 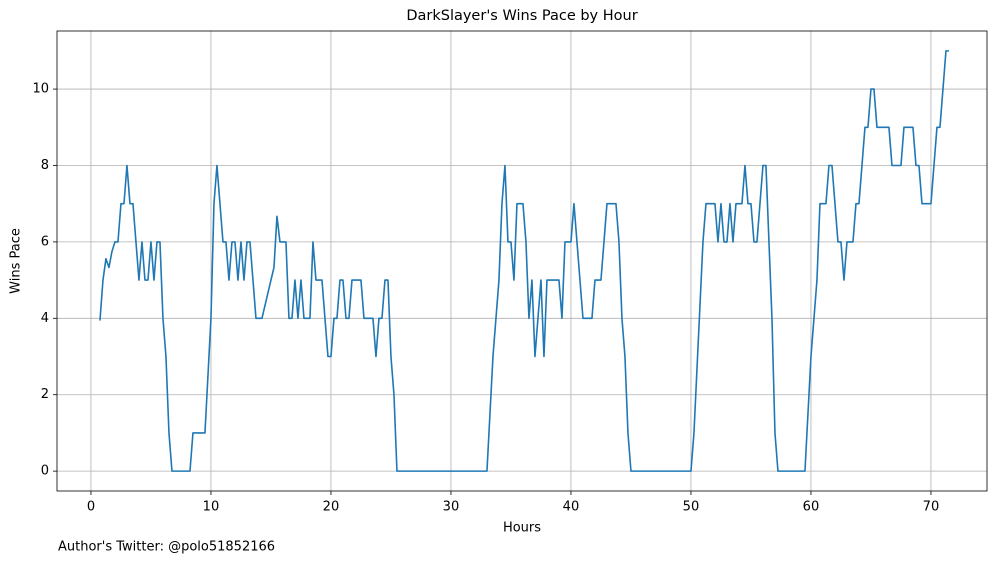 I want to click on y-tick-label: 4, so click(x=45, y=318).